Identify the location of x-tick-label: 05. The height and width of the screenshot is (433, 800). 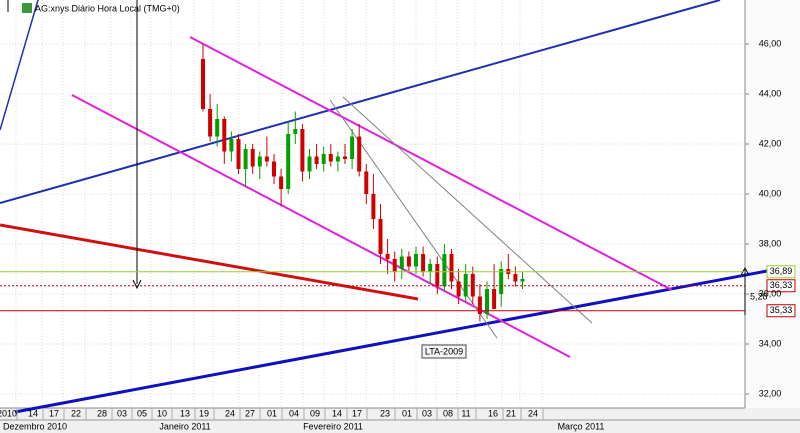
(142, 413).